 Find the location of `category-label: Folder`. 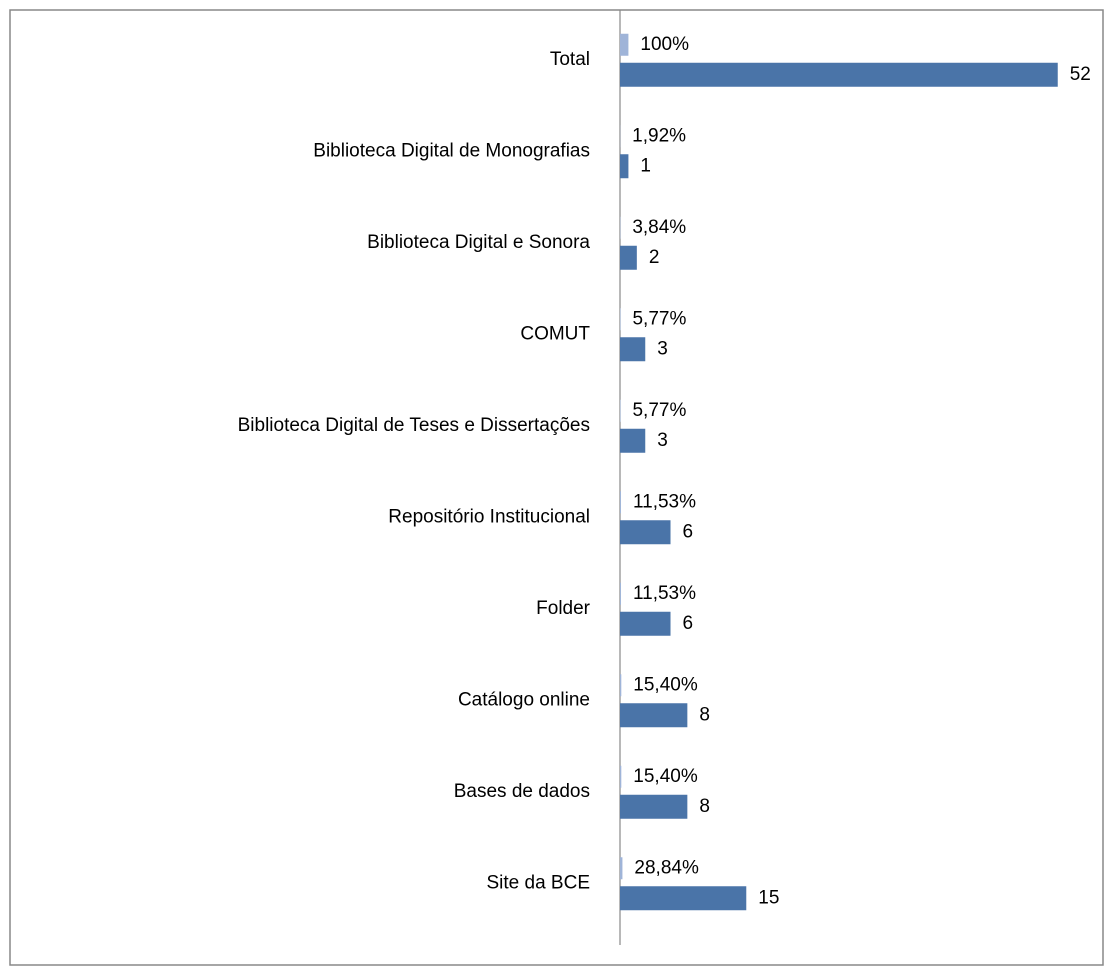

category-label: Folder is located at coordinates (563, 608).